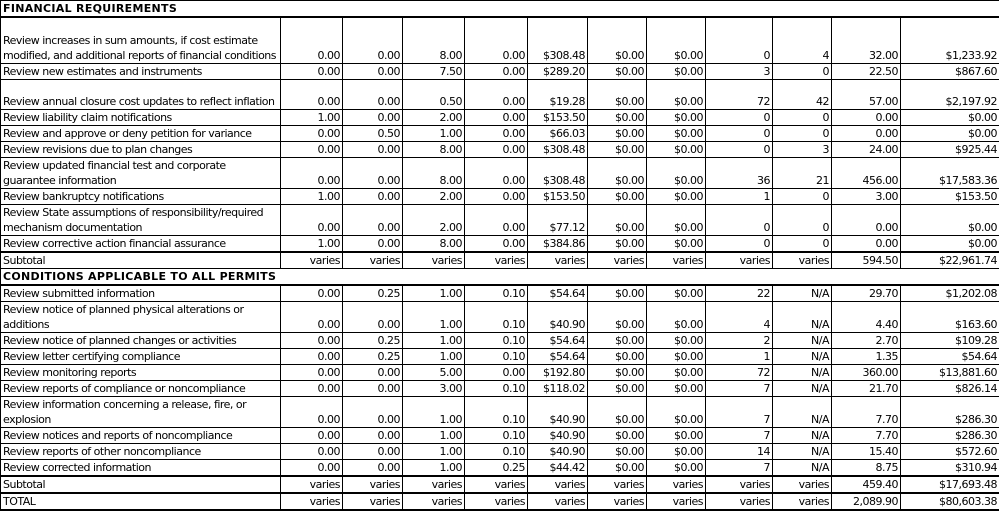  I want to click on value-cell: $308.48, so click(558, 40).